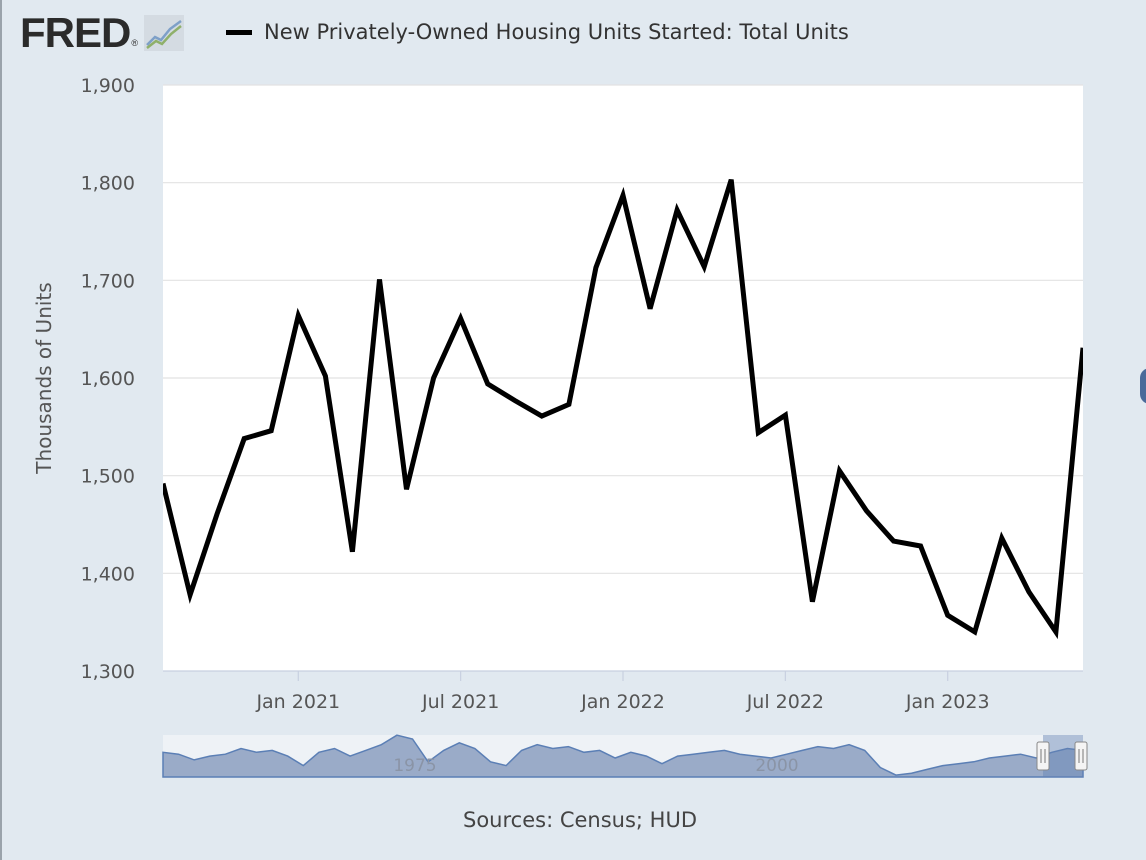  What do you see at coordinates (108, 379) in the screenshot?
I see `y-tick-label: 1,600` at bounding box center [108, 379].